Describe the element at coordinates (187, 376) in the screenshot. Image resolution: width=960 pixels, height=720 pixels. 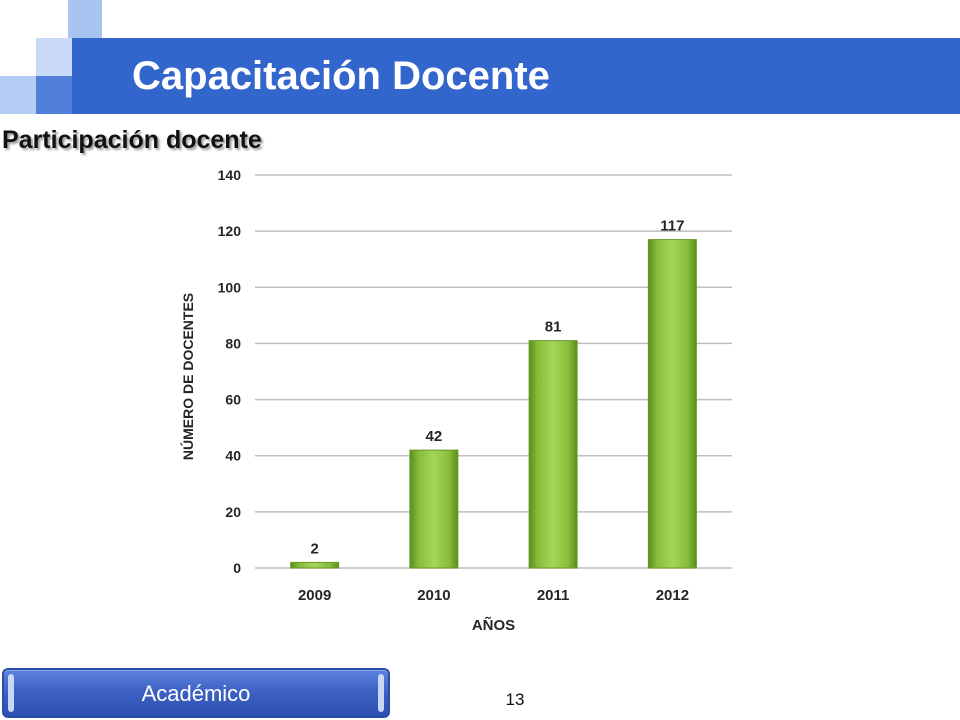
I see `y-axis-label: NÚMERO DE DOCENTES` at that location.